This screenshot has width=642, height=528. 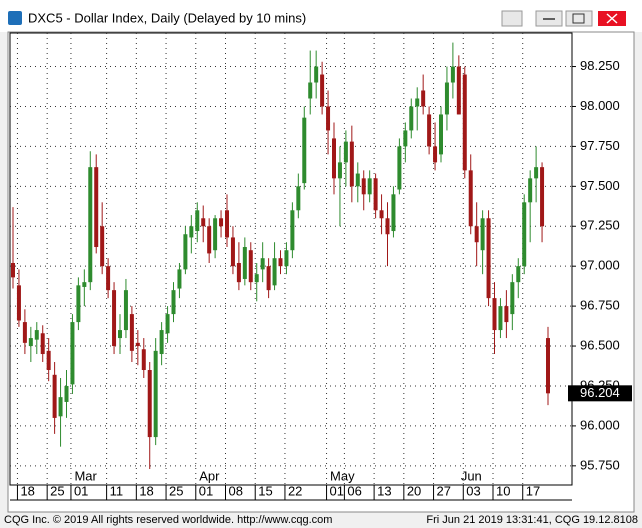 I want to click on month-label: Apr, so click(x=209, y=475).